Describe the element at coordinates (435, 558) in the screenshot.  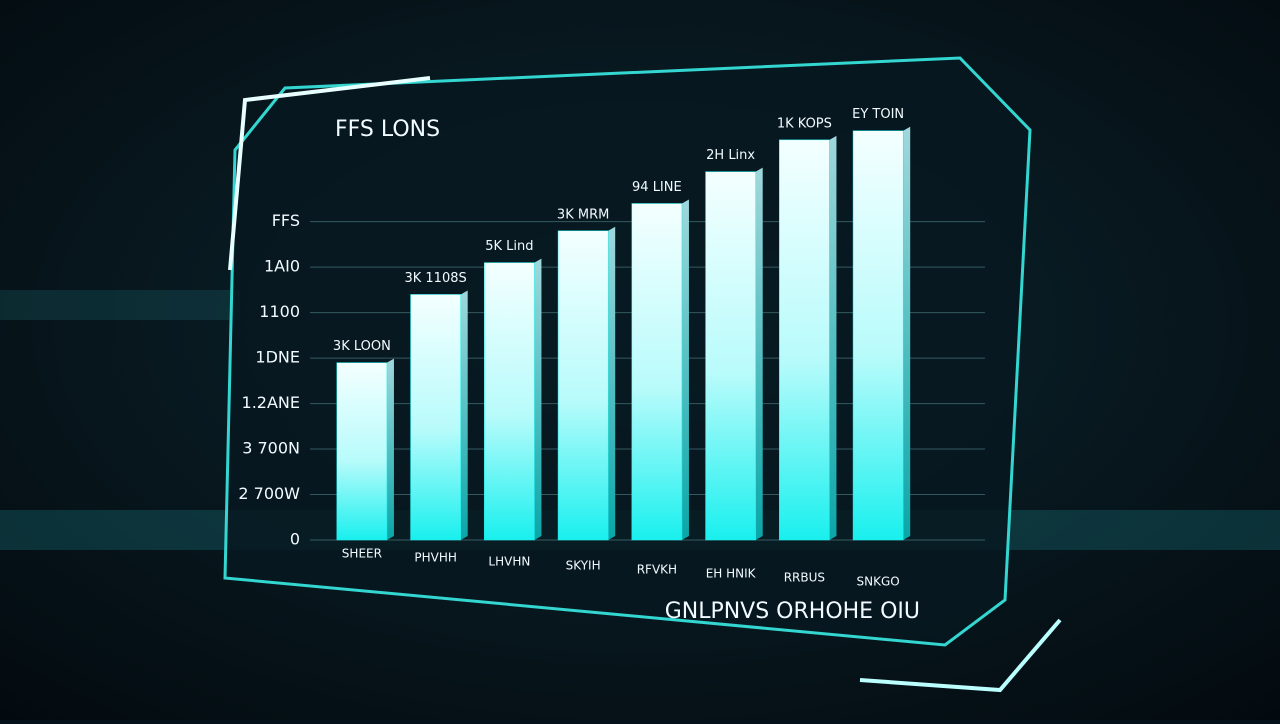
I see `x-tick-label: PHVHH` at that location.